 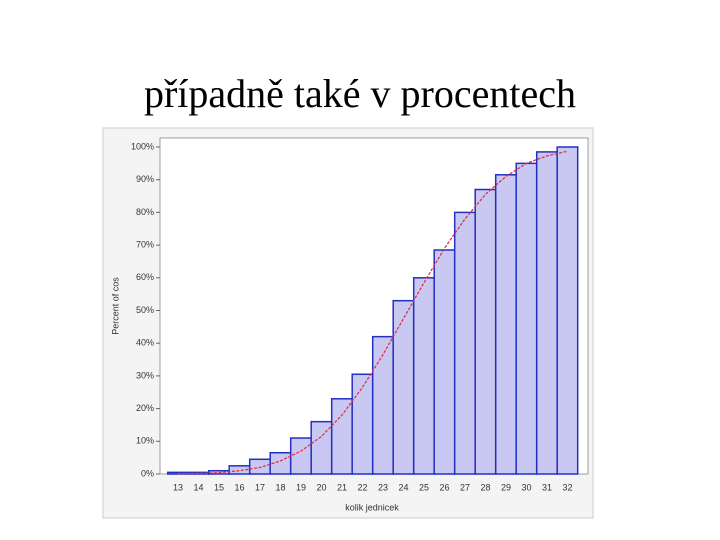 What do you see at coordinates (198, 487) in the screenshot?
I see `x-tick-label: 14` at bounding box center [198, 487].